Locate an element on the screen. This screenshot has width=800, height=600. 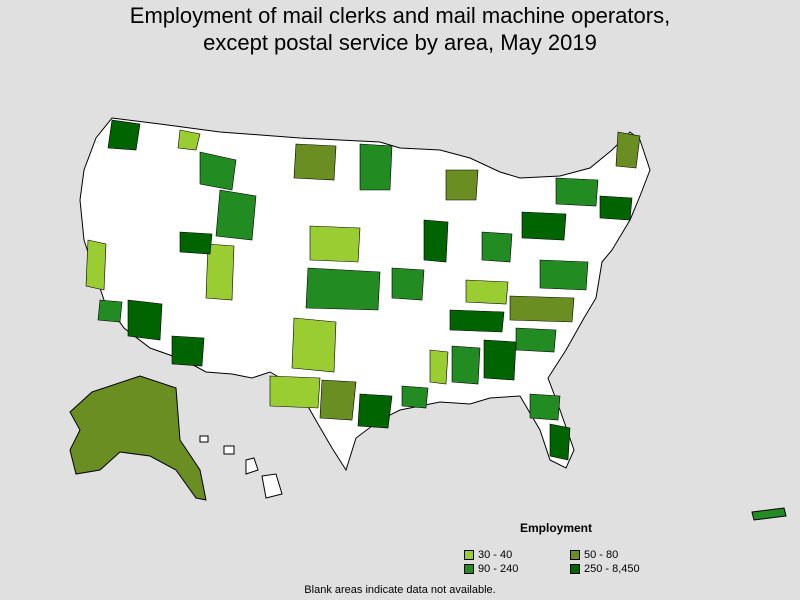
area-alabama is located at coordinates (466, 365).